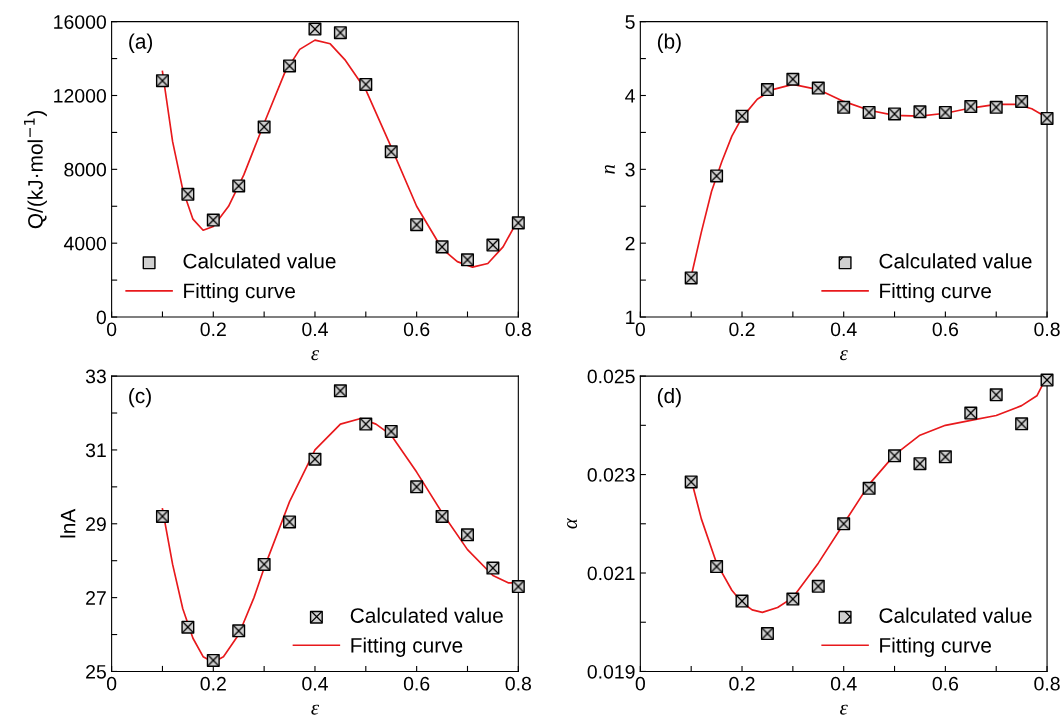  I want to click on annotation: (b), so click(669, 43).